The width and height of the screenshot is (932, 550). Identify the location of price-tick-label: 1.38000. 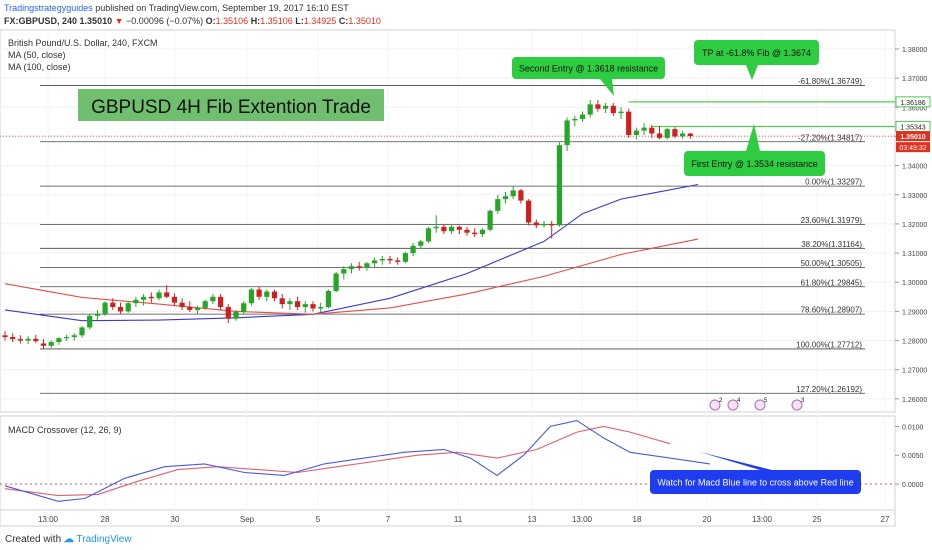
(914, 50).